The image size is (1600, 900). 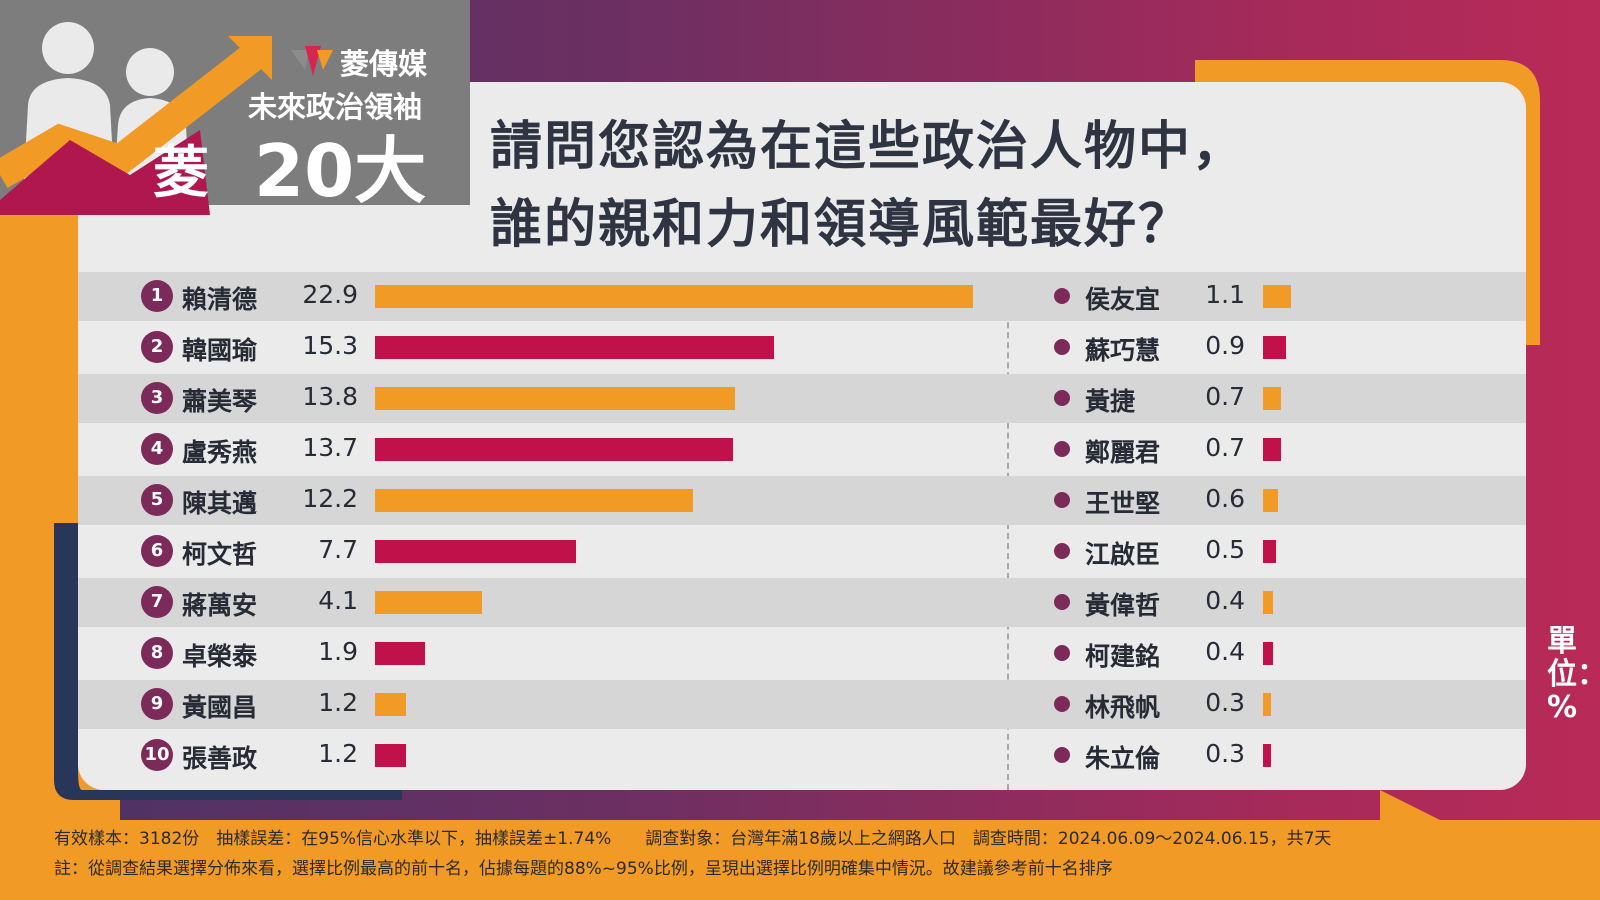 What do you see at coordinates (220, 401) in the screenshot?
I see `candidate-name: 蕭美琴` at bounding box center [220, 401].